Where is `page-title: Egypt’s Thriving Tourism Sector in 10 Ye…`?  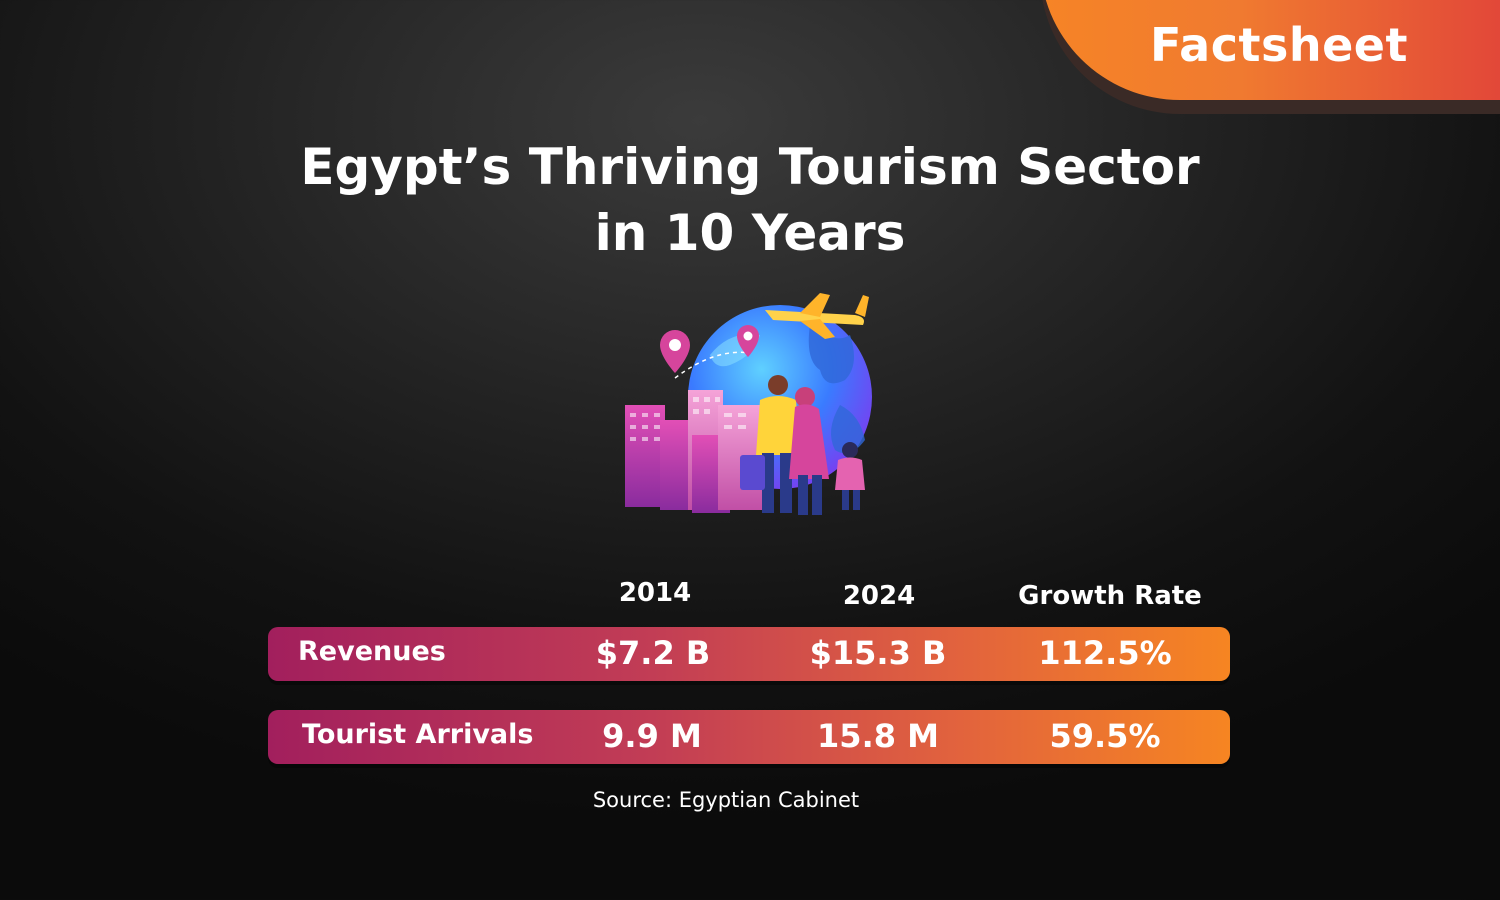 page-title: Egypt’s Thriving Tourism Sector in 10 Ye… is located at coordinates (750, 200).